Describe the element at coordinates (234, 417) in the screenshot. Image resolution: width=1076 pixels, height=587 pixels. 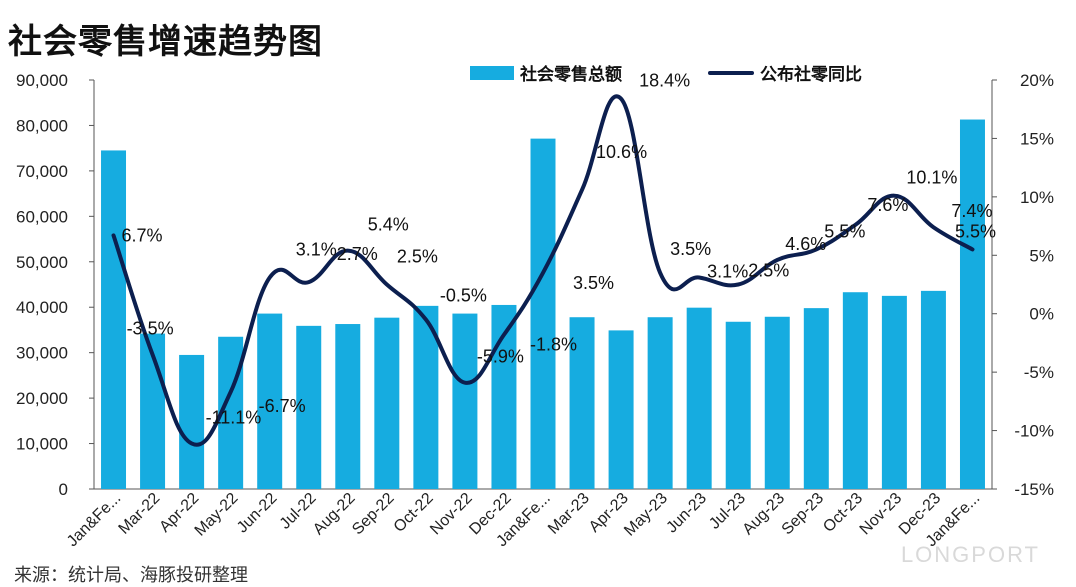
I see `data-label: -11.1%` at that location.